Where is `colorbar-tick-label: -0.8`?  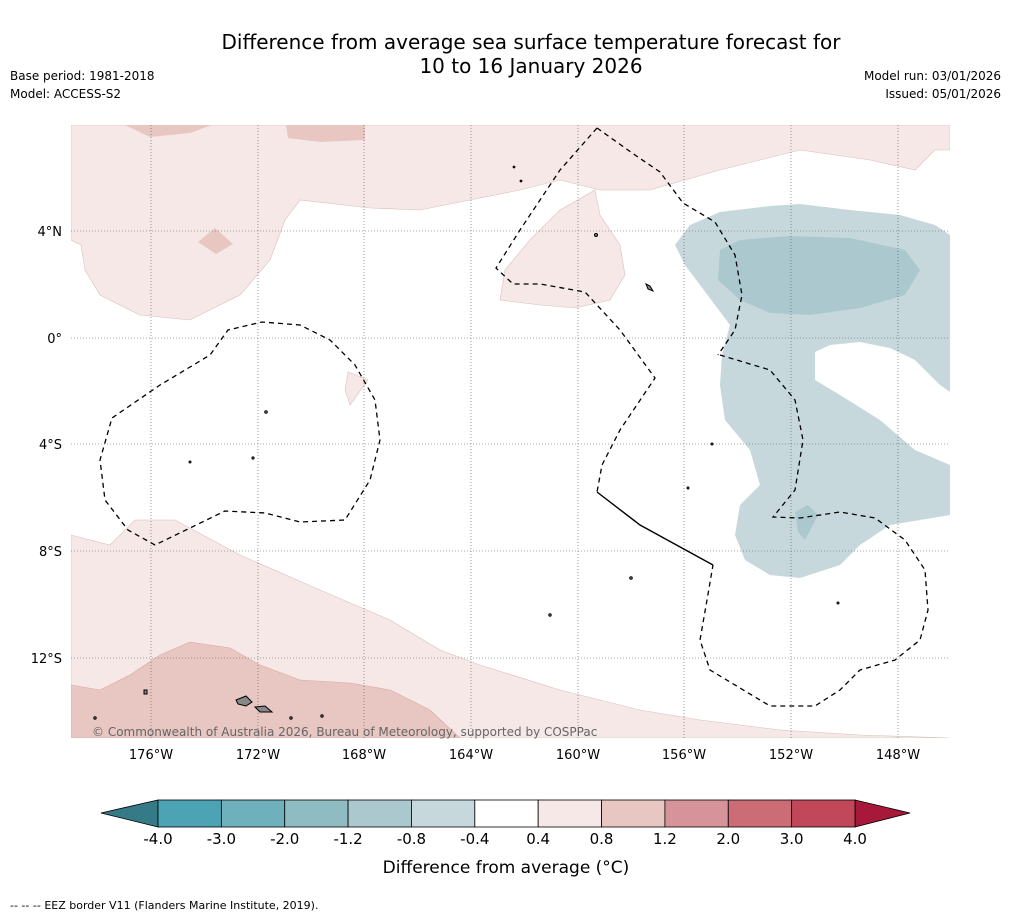
colorbar-tick-label: -0.8 is located at coordinates (411, 839).